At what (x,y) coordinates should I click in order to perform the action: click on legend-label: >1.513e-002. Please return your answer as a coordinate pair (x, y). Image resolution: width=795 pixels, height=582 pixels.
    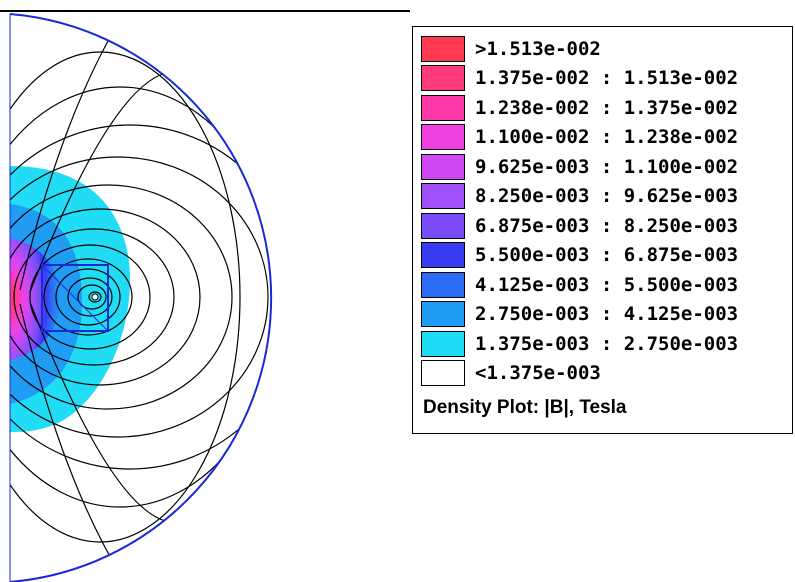
    Looking at the image, I should click on (538, 48).